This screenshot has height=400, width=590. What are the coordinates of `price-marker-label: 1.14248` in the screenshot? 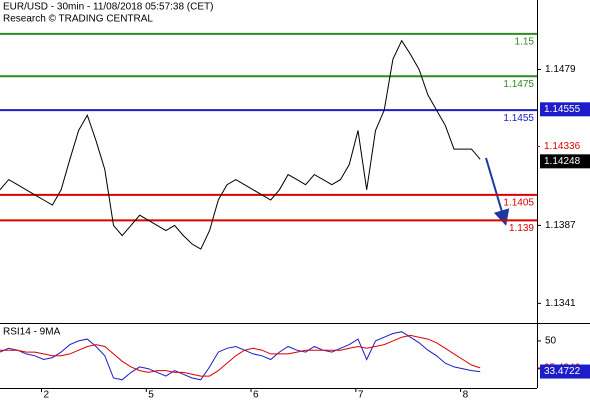 It's located at (562, 161).